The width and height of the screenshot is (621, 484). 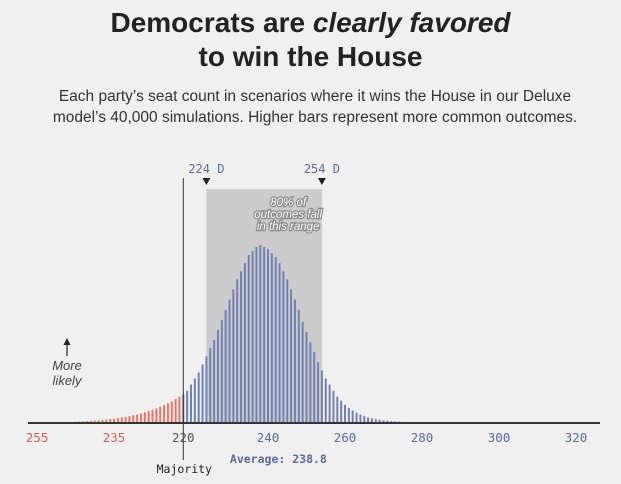 What do you see at coordinates (322, 169) in the screenshot?
I see `range-high-label: 254 D` at bounding box center [322, 169].